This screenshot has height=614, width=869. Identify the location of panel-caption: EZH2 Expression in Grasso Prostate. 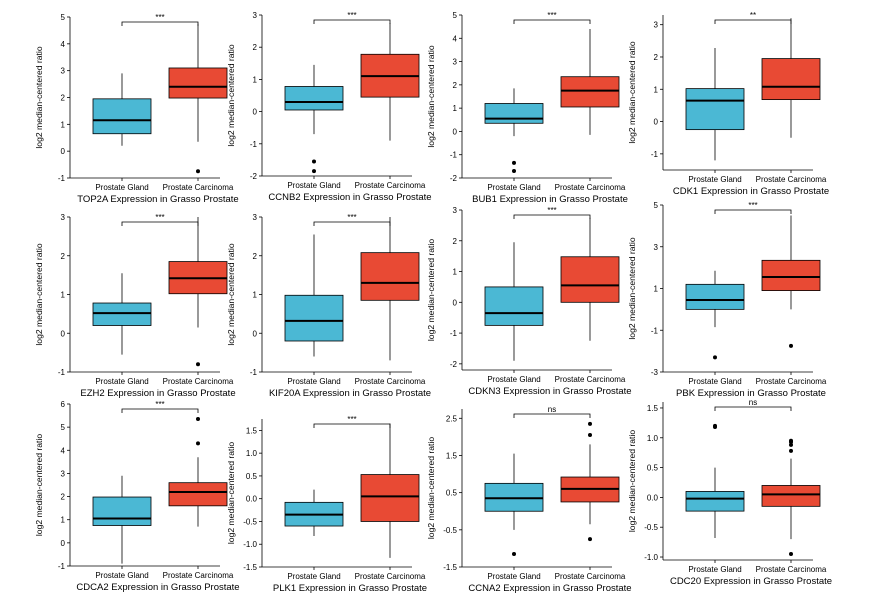
(157, 393).